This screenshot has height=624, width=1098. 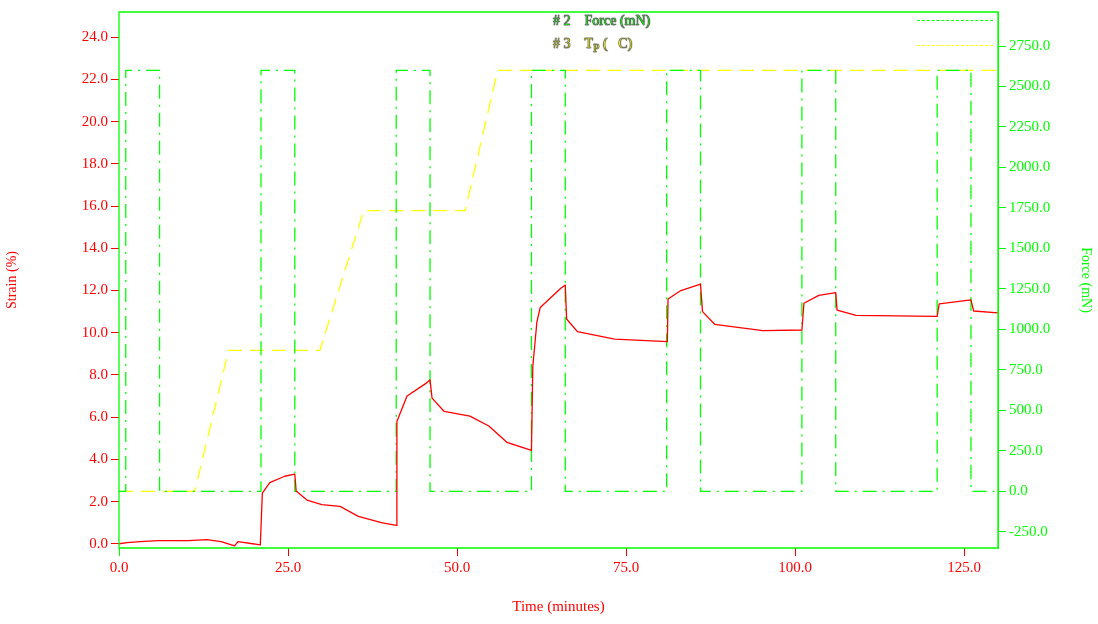 I want to click on y2-tick-label: 1750.0, so click(x=1030, y=206).